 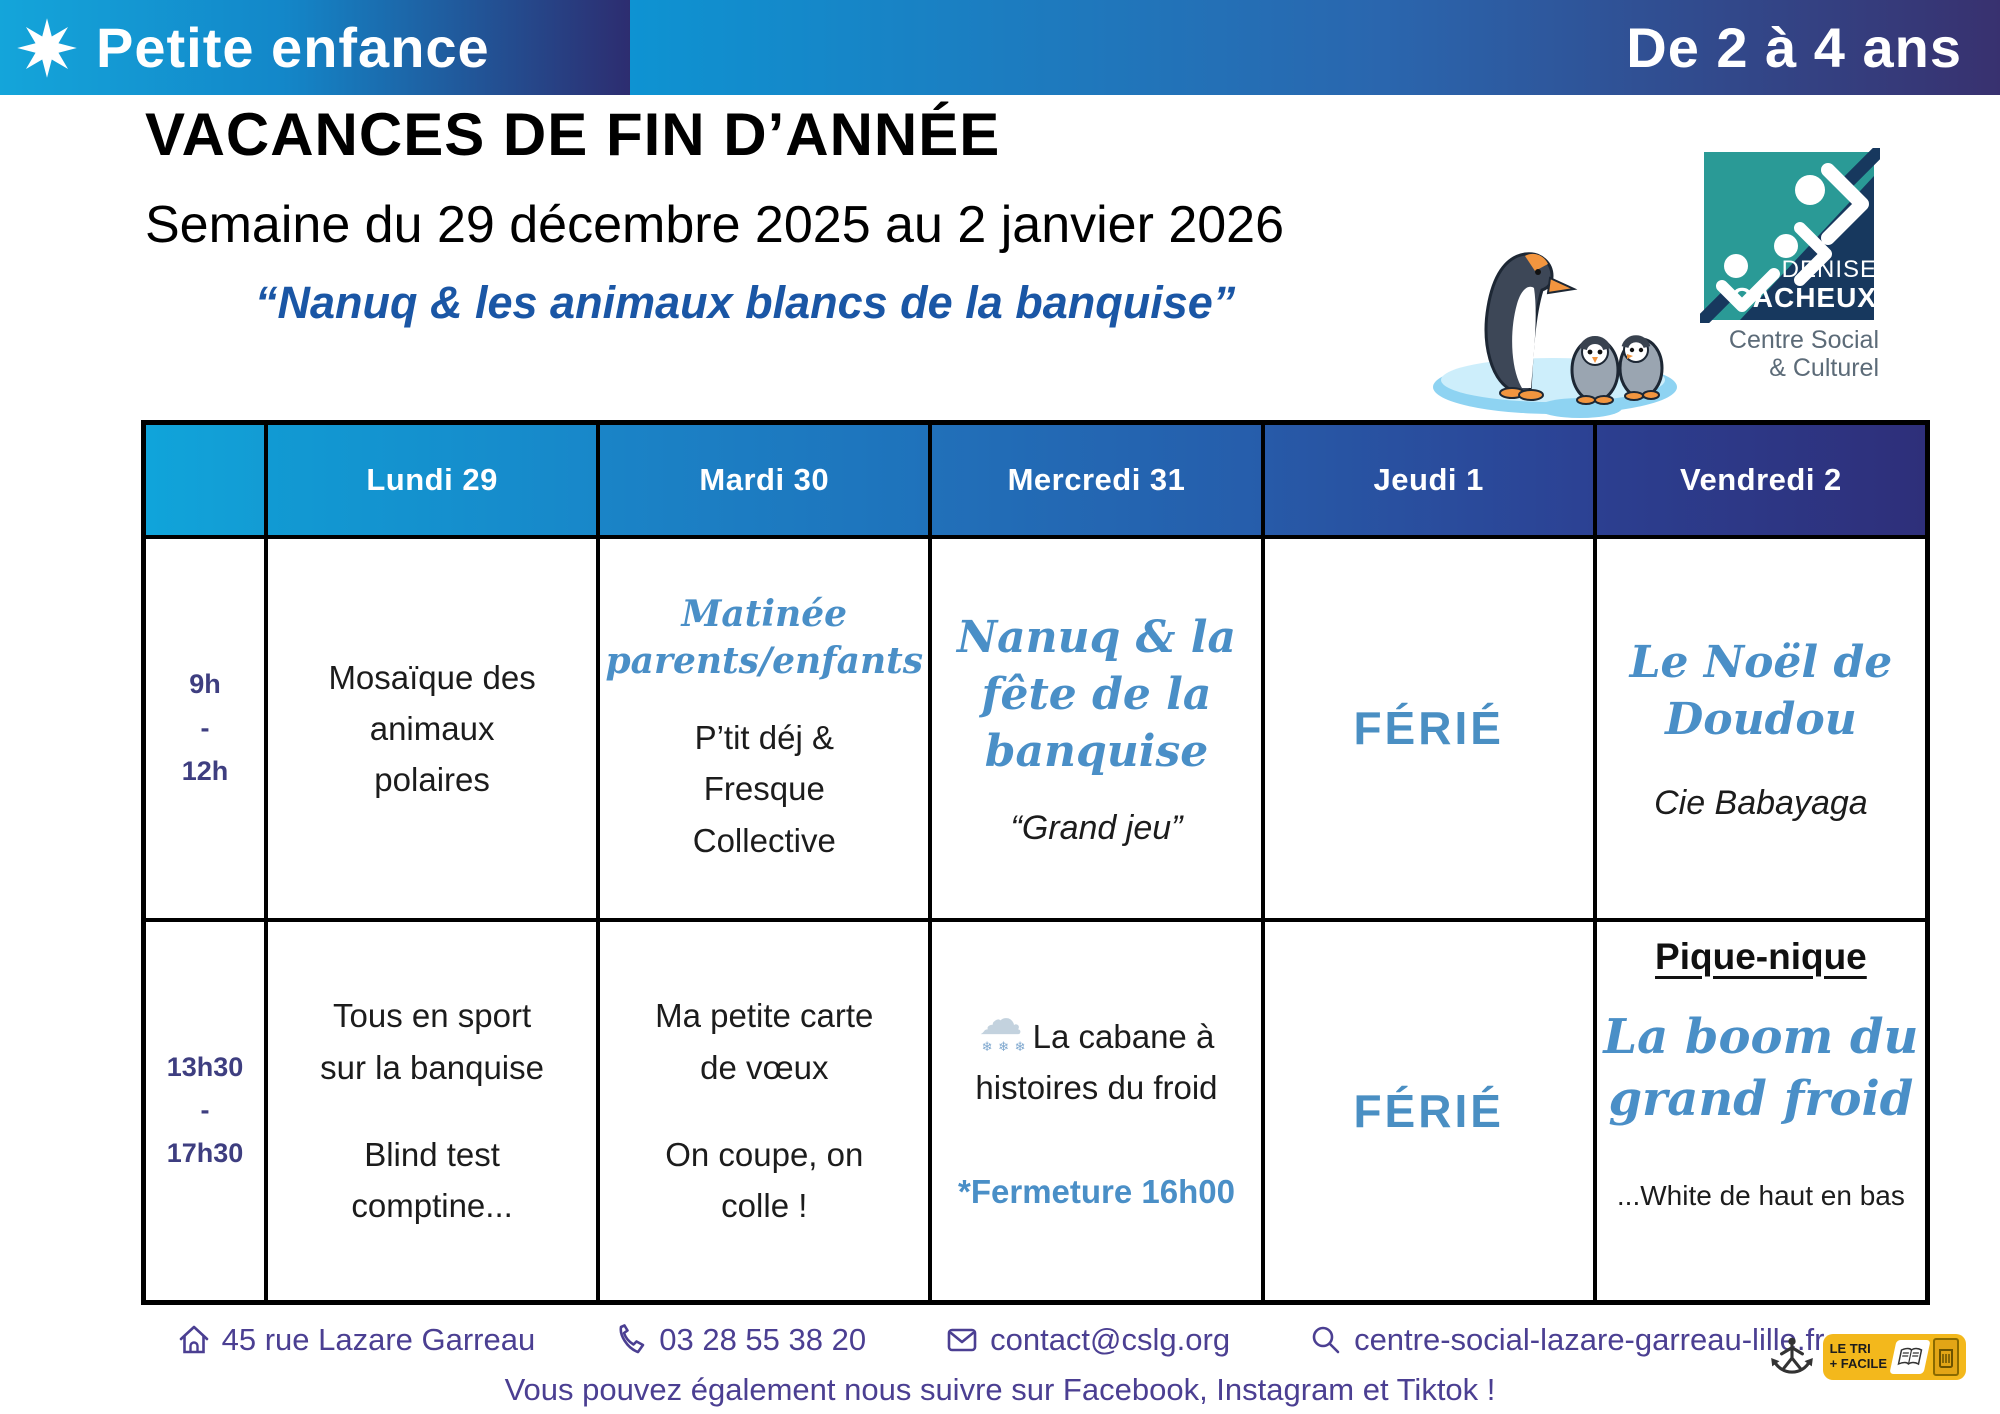 I want to click on phone-icon, so click(x=632, y=1339).